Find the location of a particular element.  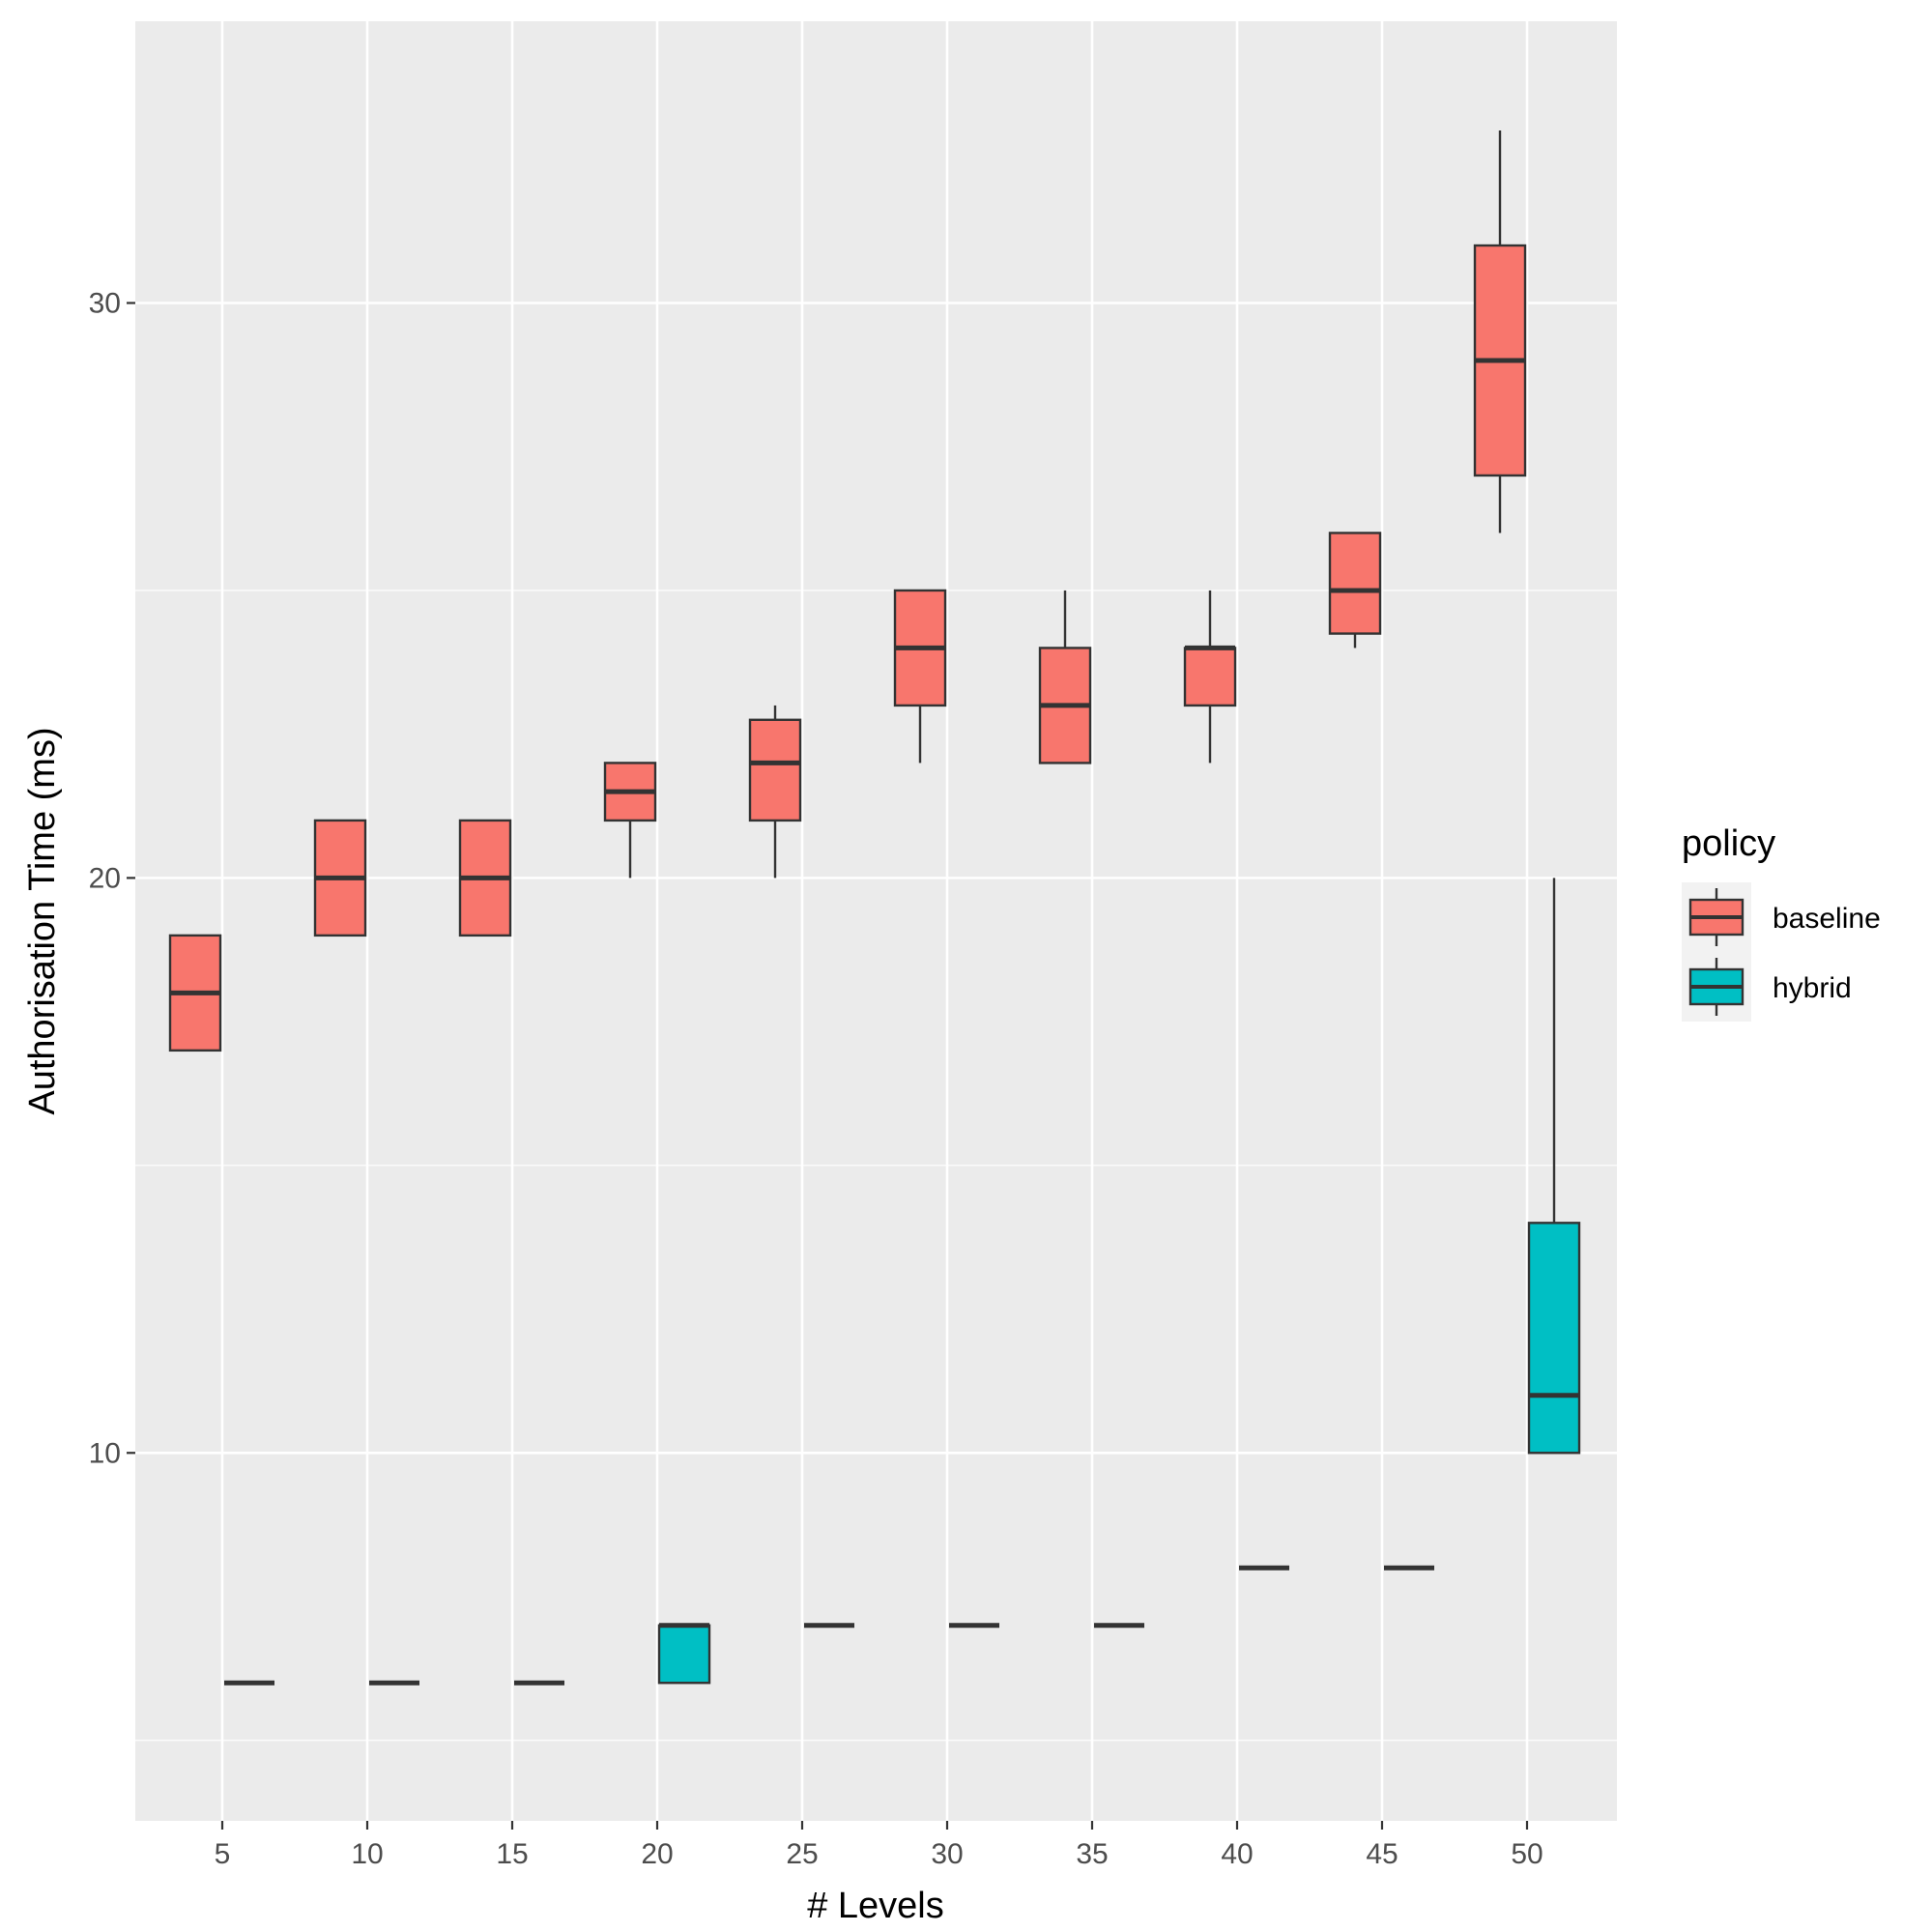

y-axis: 10 20 30 is located at coordinates (112, 878).